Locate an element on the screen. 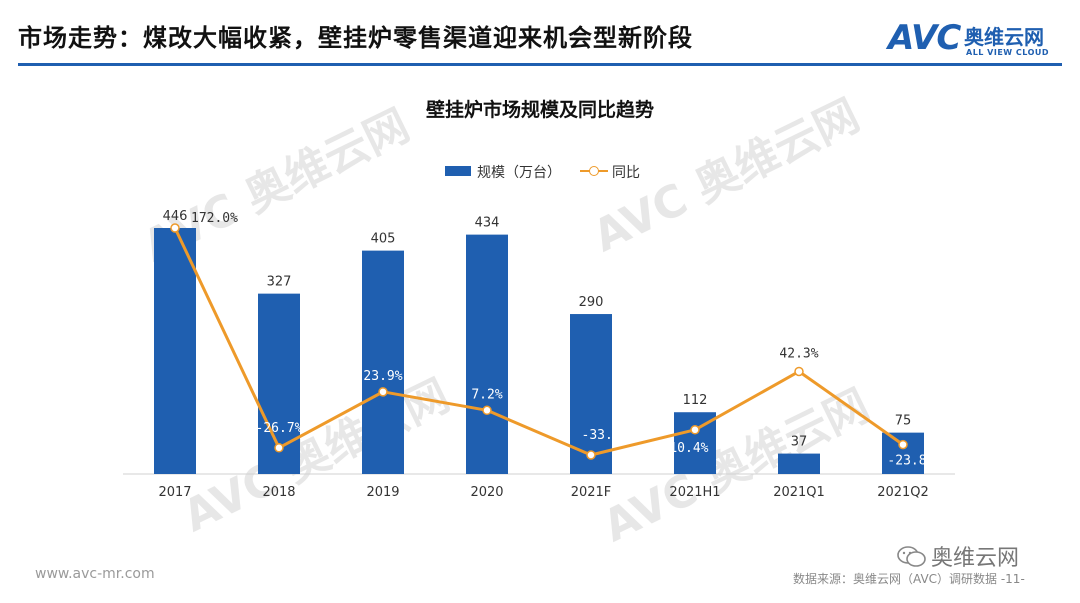  logo-chinese-name: 奥维云网 is located at coordinates (1004, 37).